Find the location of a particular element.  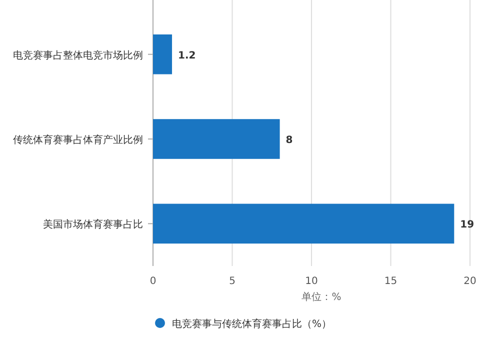

x-tick-label: 15 is located at coordinates (391, 281).